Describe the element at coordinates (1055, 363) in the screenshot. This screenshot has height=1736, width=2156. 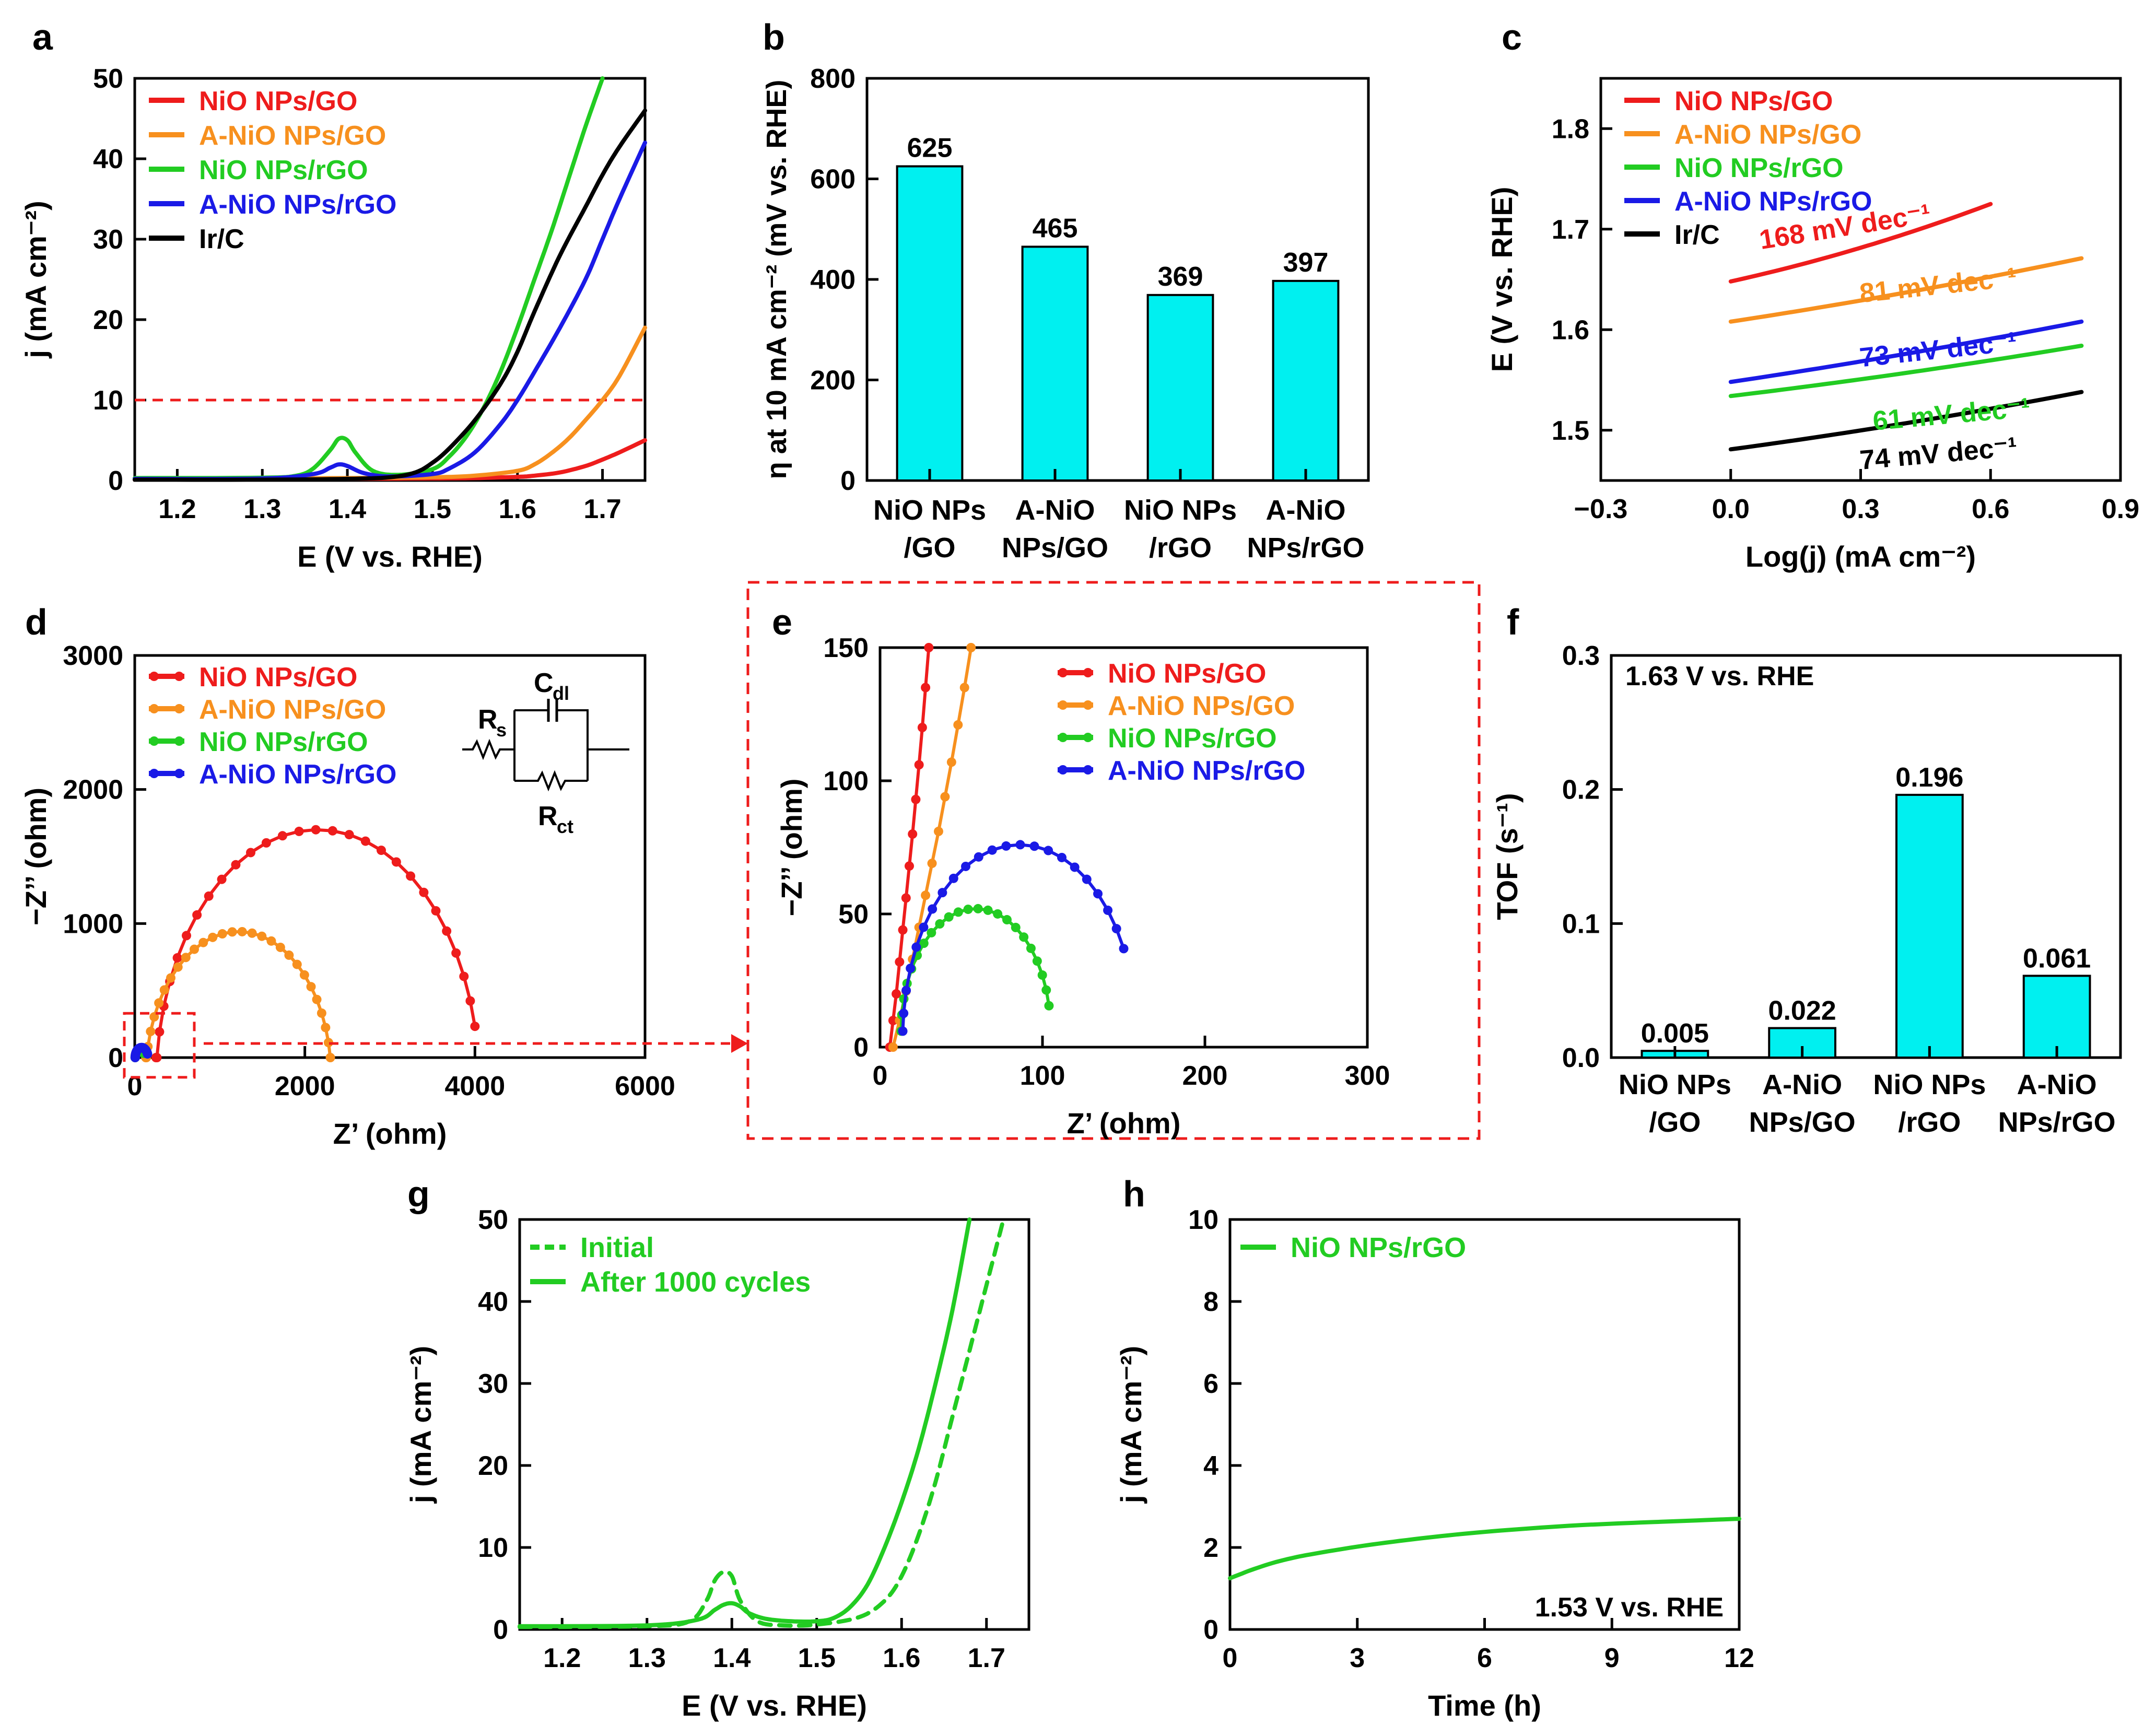
I see `bar-a-nio-nps-go` at that location.